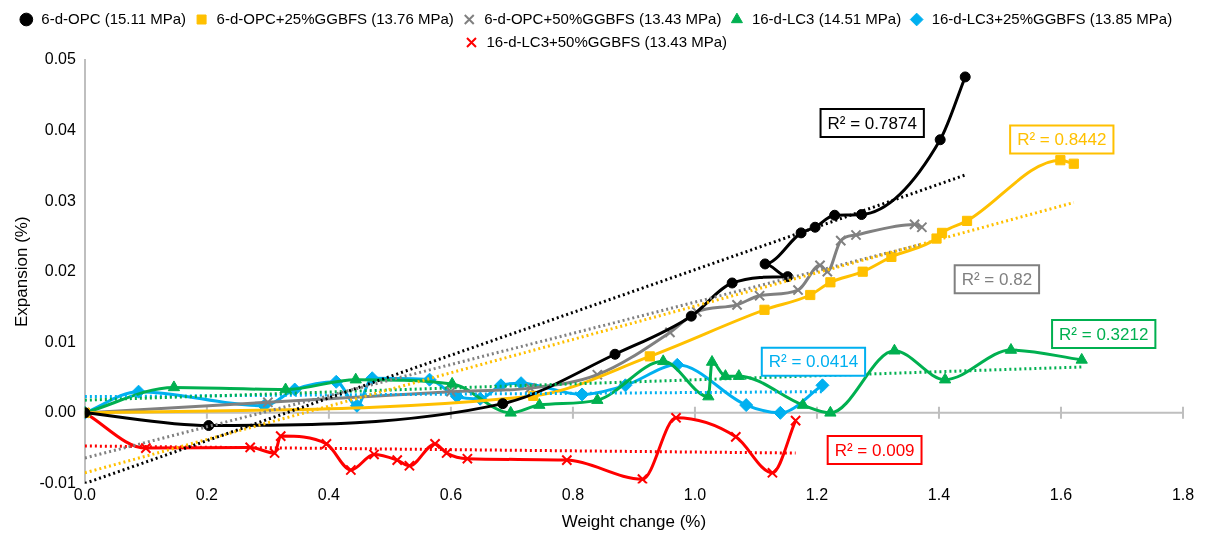  Describe the element at coordinates (114, 18) in the screenshot. I see `legend-label: 6-d-OPC (15.11 MPa)` at that location.